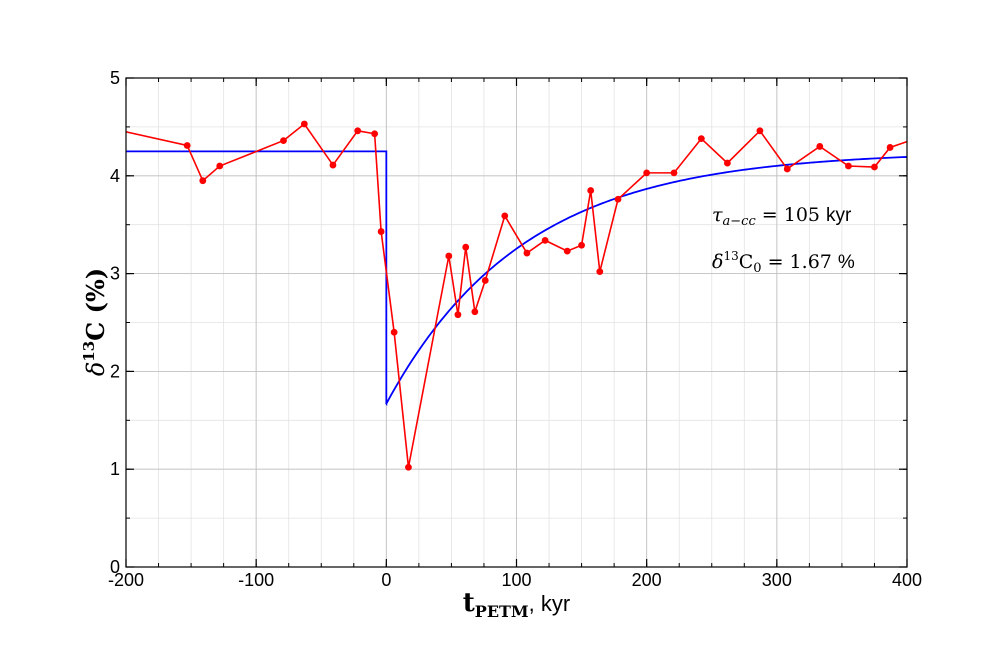 This screenshot has height=648, width=1008. Describe the element at coordinates (777, 580) in the screenshot. I see `x-tick-label: 300` at that location.